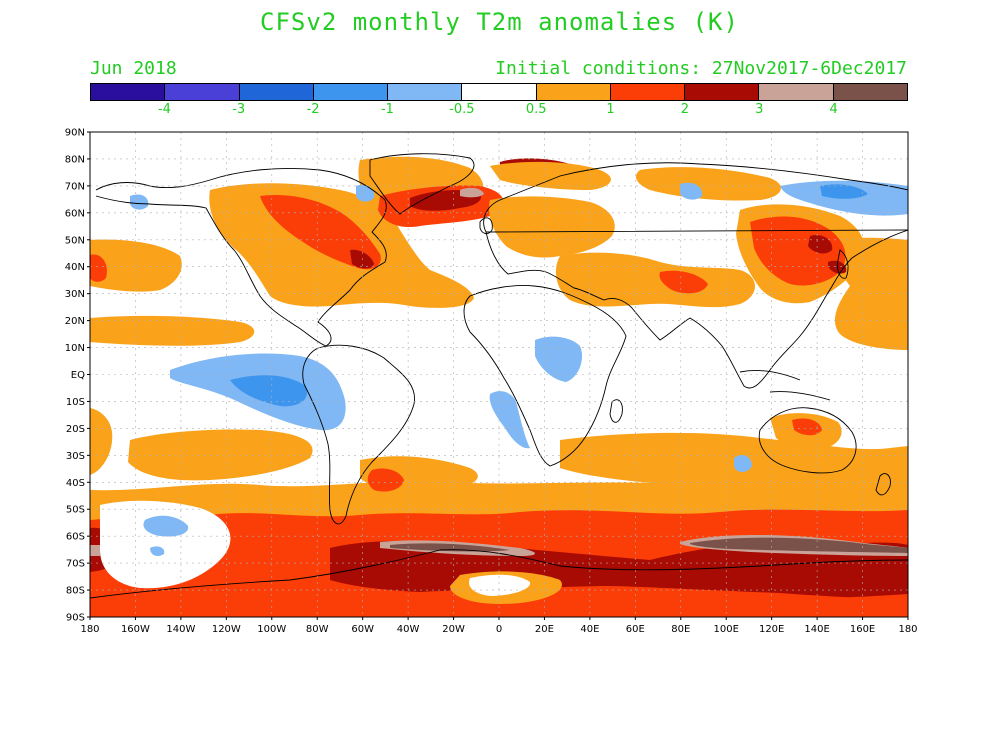  What do you see at coordinates (313, 109) in the screenshot?
I see `legend-label: -2` at bounding box center [313, 109].